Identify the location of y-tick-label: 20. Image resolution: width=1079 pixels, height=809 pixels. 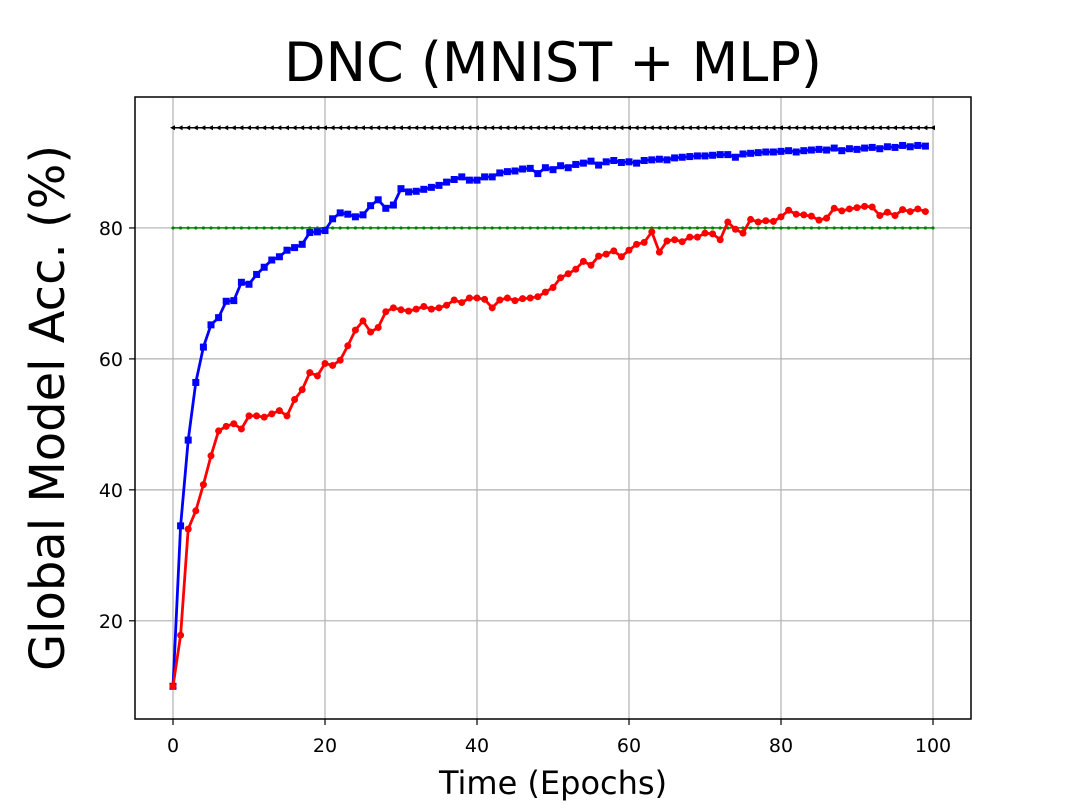
(111, 622).